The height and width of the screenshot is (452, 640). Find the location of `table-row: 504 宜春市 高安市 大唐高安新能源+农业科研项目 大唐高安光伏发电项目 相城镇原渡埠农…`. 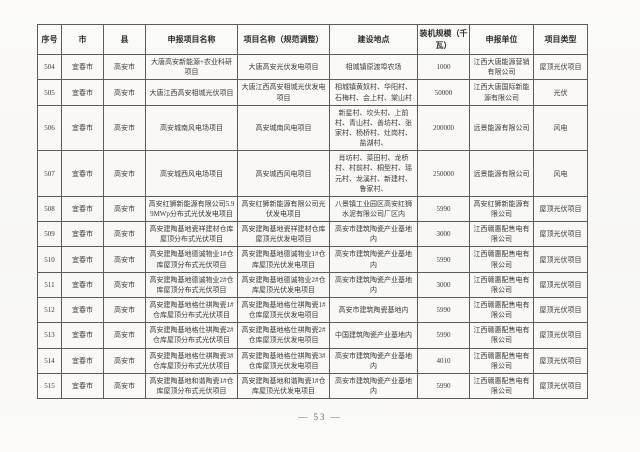

table-row: 504 宜春市 高安市 大唐高安新能源+农业科研项目 大唐高安光伏发电项目 相城镇原渡埠农… is located at coordinates (312, 67).